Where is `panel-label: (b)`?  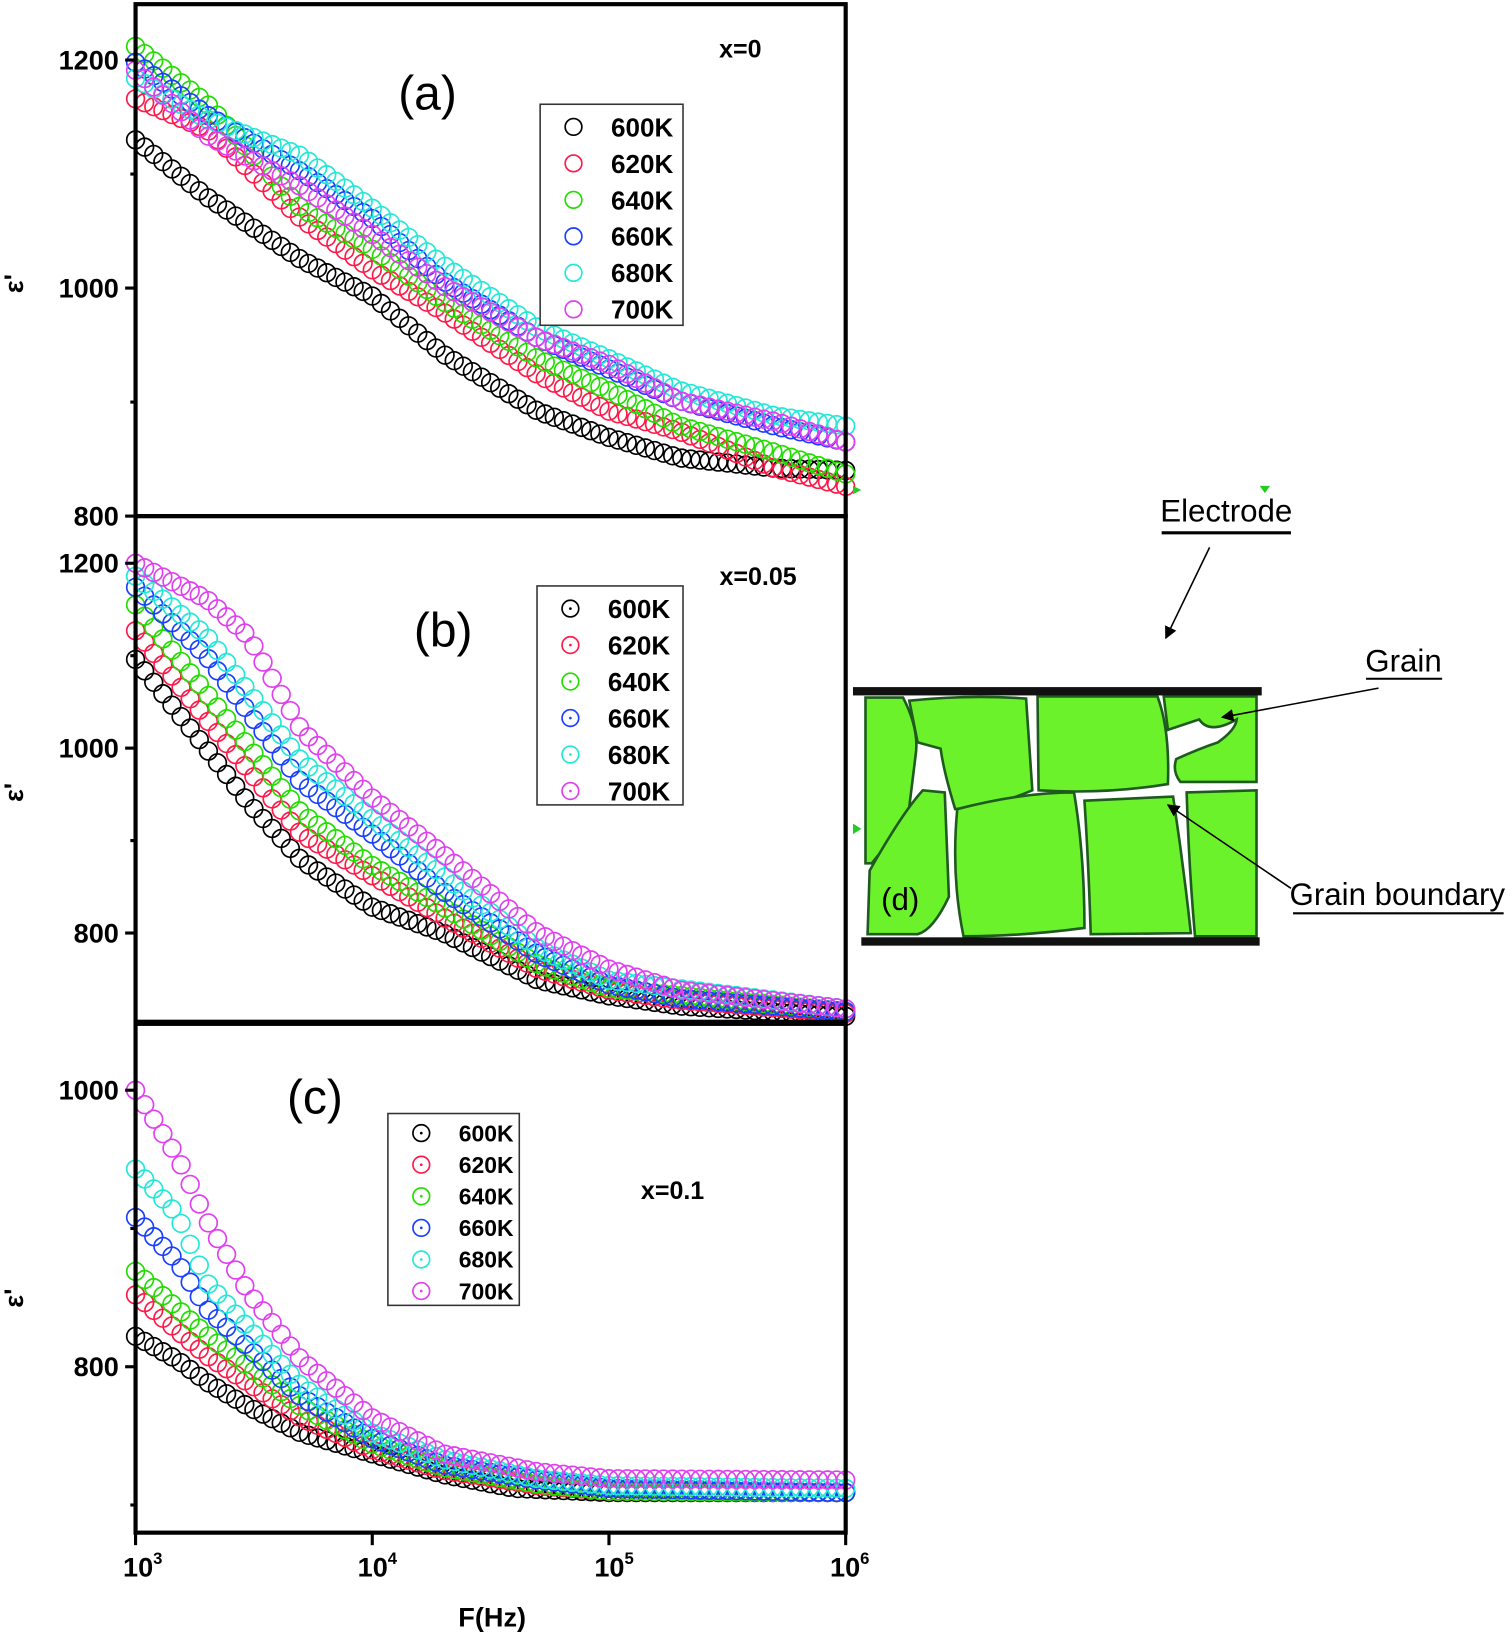 panel-label: (b) is located at coordinates (443, 630).